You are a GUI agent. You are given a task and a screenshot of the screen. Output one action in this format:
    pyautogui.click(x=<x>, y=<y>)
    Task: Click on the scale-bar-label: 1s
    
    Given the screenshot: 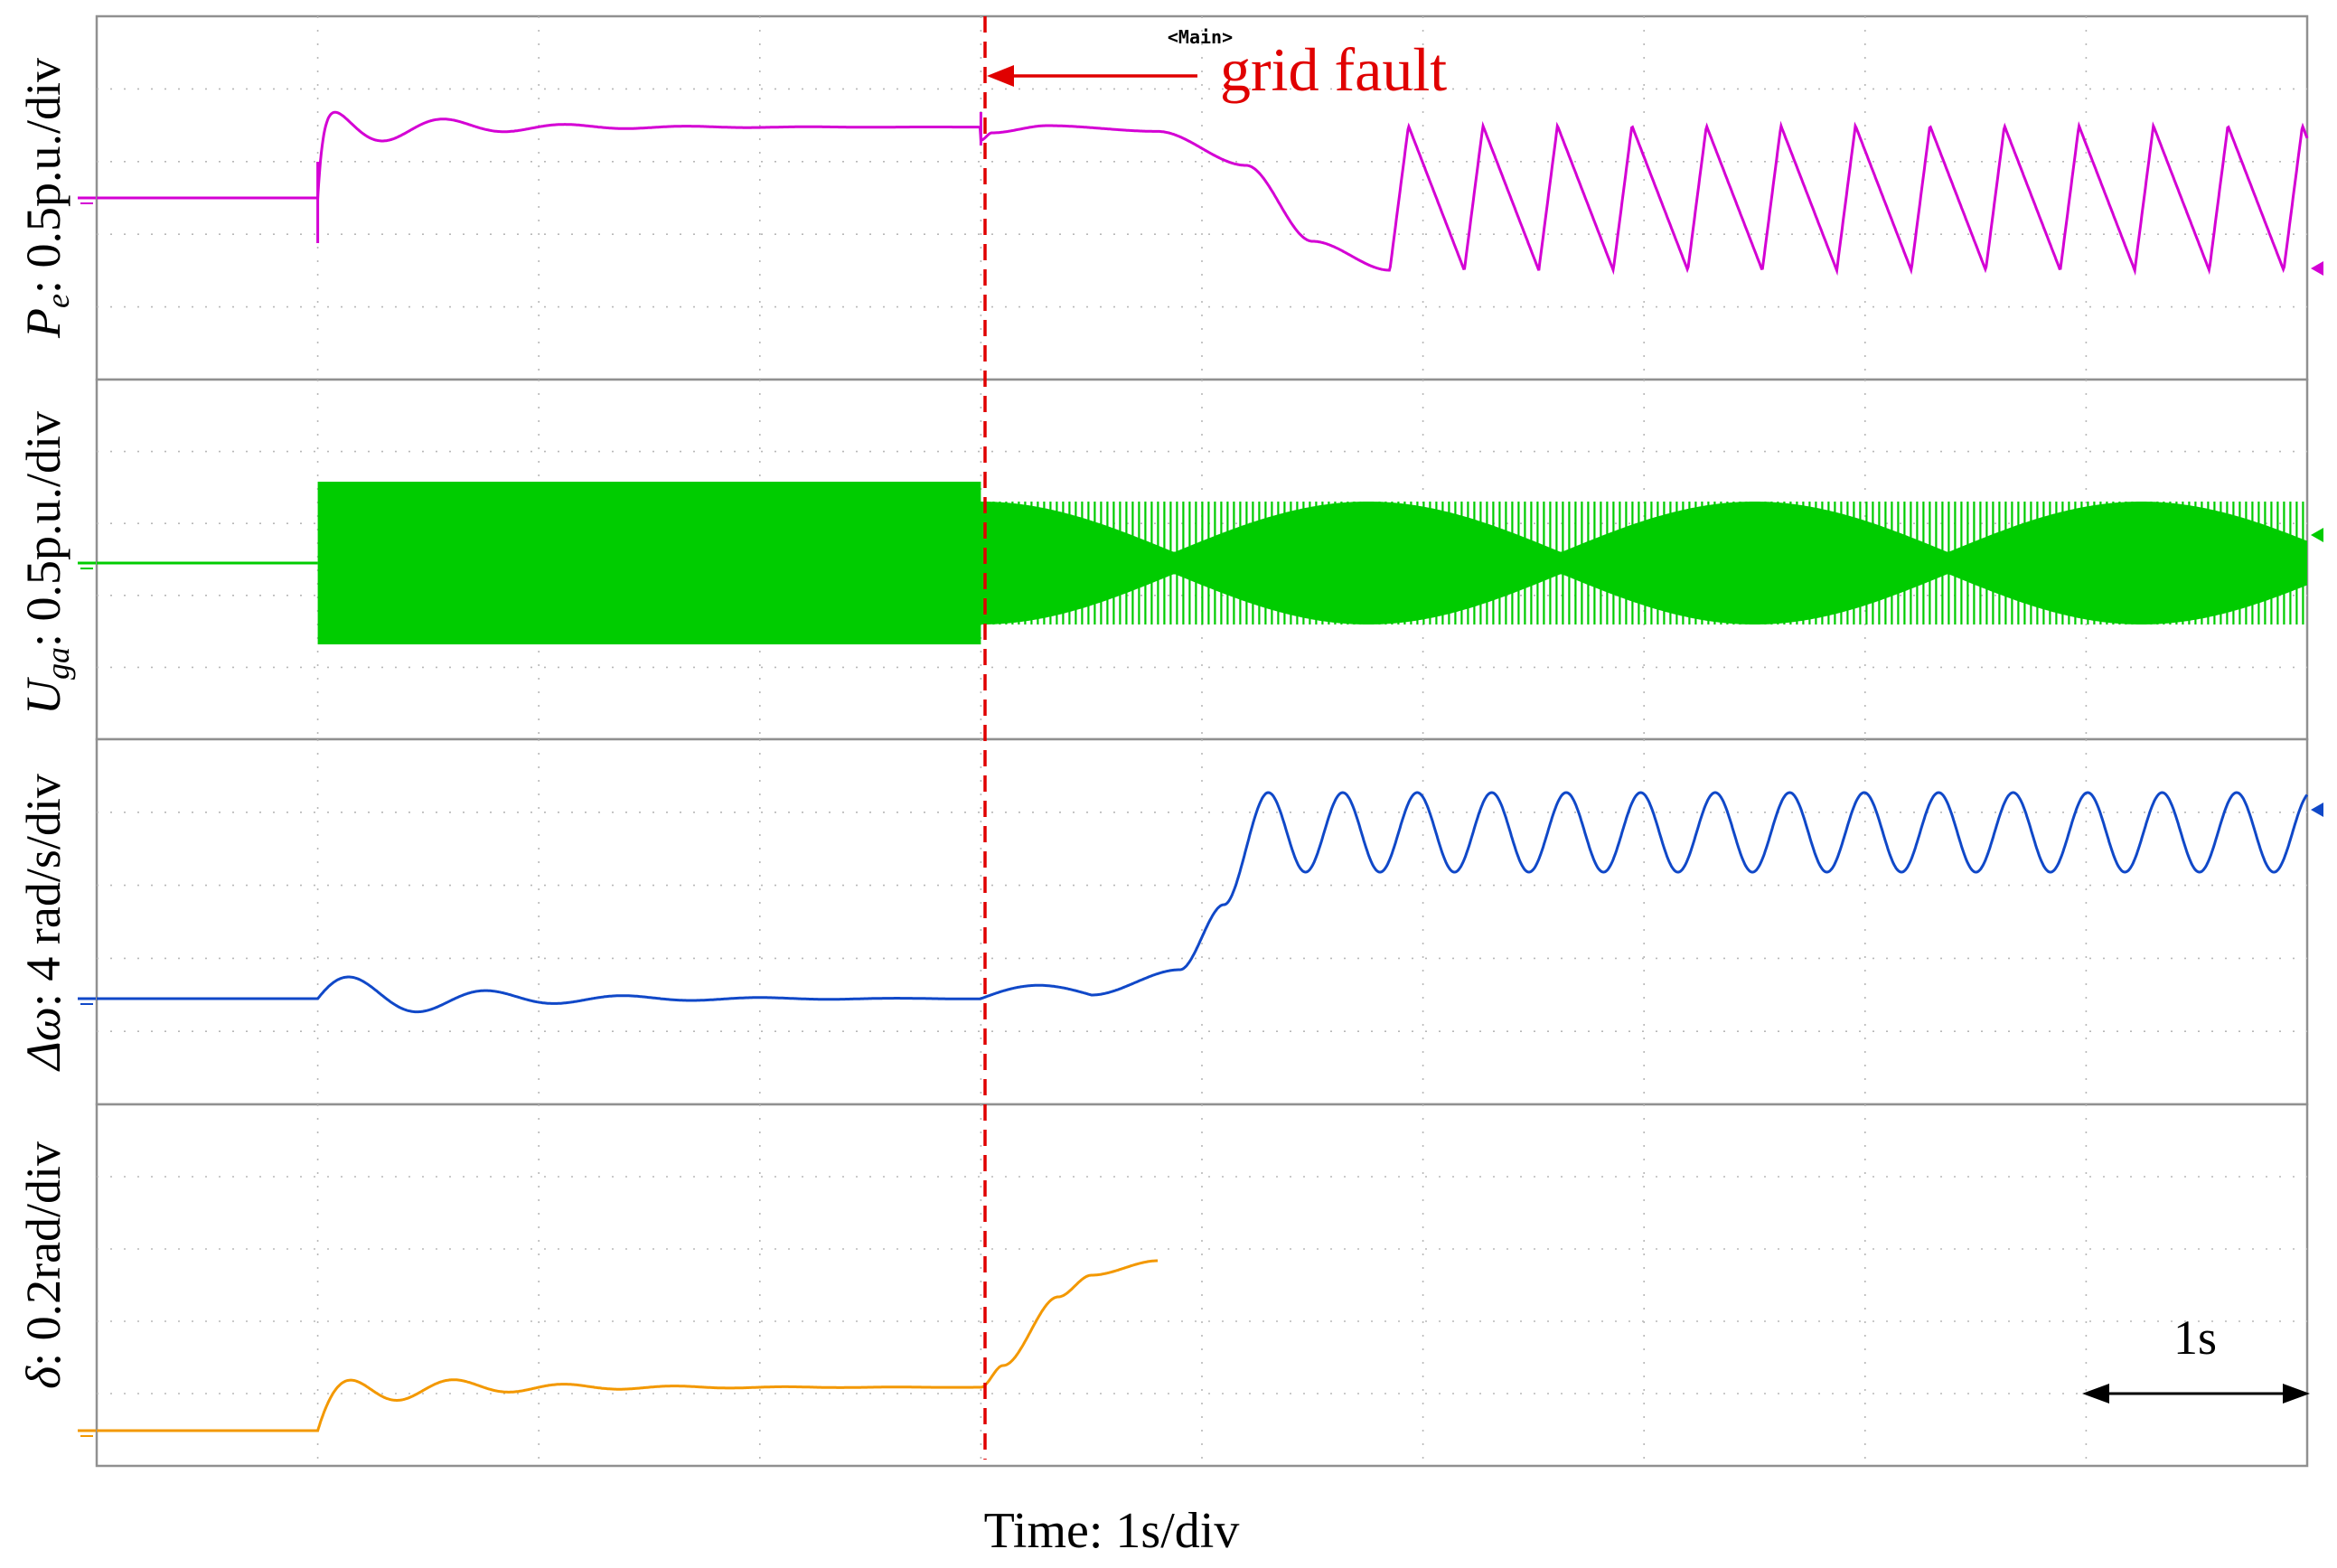 What is the action you would take?
    pyautogui.click(x=2195, y=1337)
    